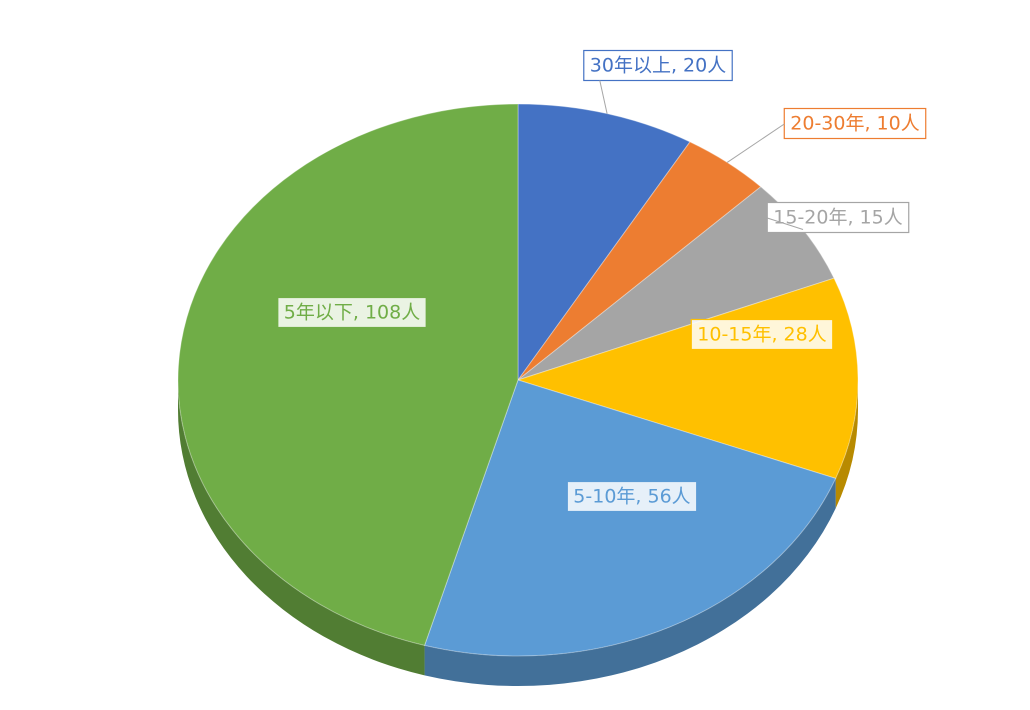  I want to click on data-label-text: 5-10年, 56人, so click(631, 497).